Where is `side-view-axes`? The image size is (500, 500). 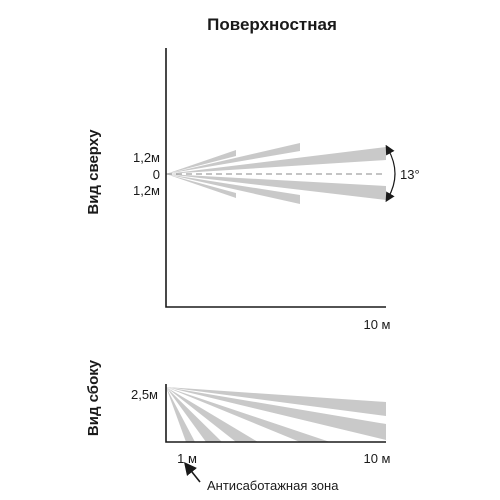
side-view-axes is located at coordinates (275, 413).